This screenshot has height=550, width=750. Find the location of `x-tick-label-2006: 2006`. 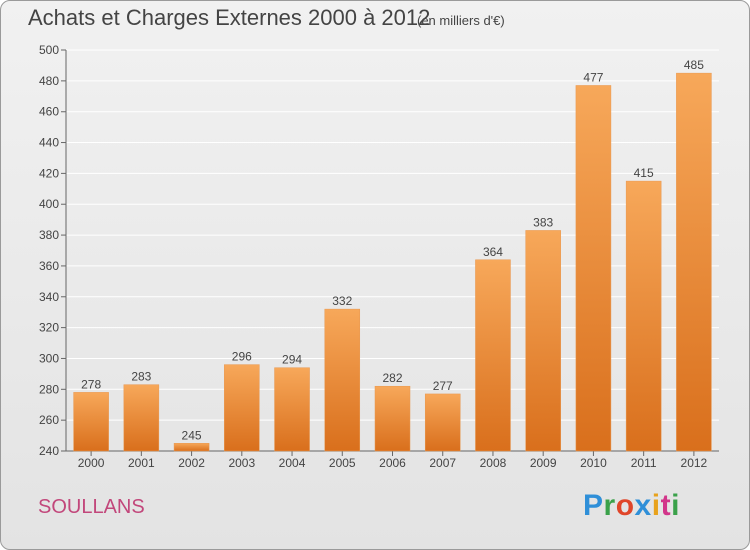

x-tick-label-2006: 2006 is located at coordinates (392, 463).